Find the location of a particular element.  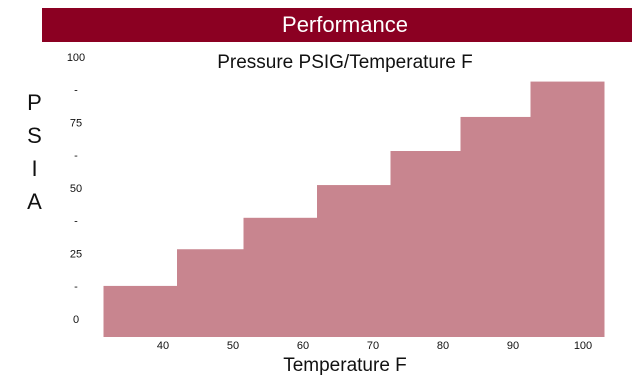

x-tick-label: 90 is located at coordinates (513, 346).